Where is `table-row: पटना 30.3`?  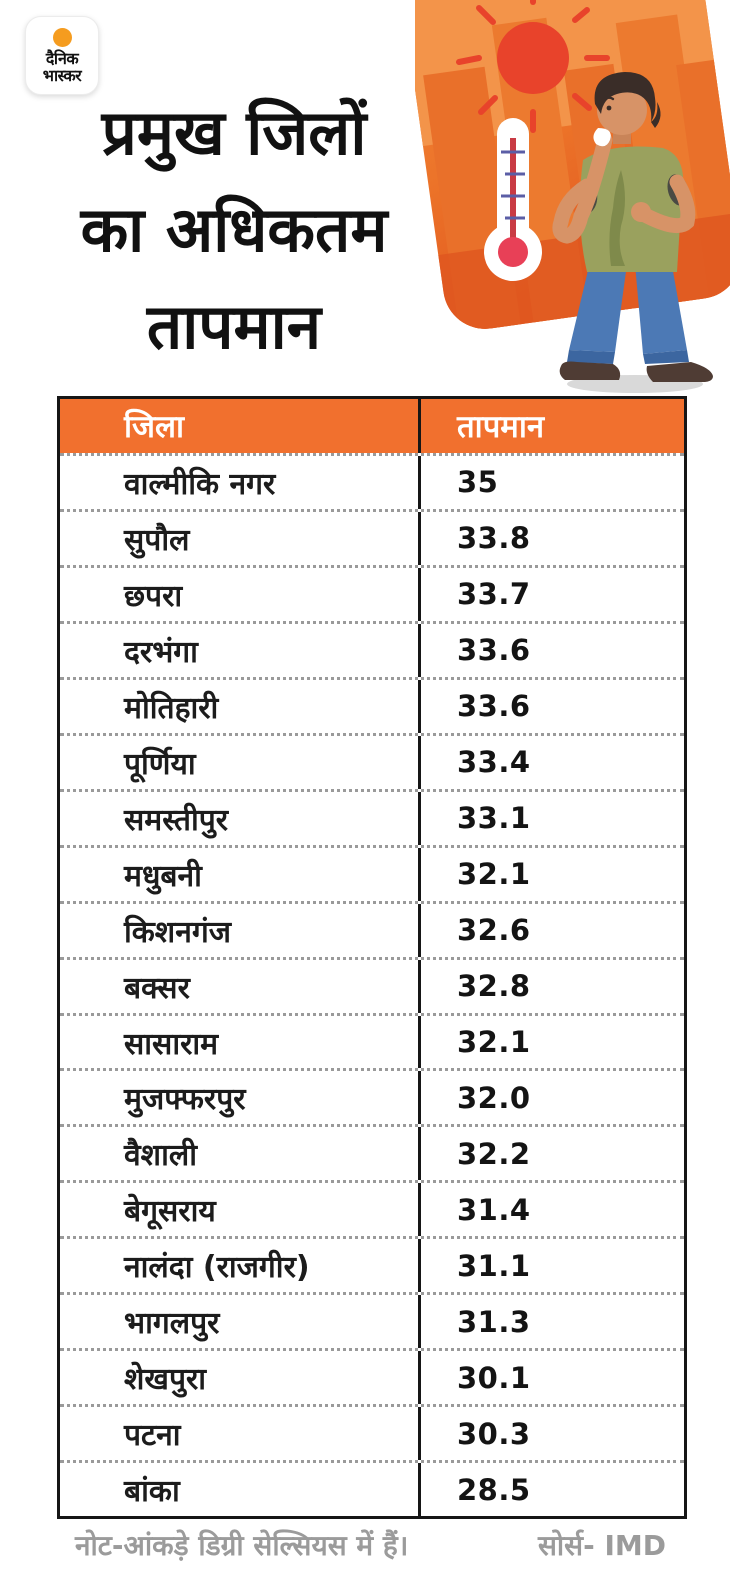 table-row: पटना 30.3 is located at coordinates (372, 1432).